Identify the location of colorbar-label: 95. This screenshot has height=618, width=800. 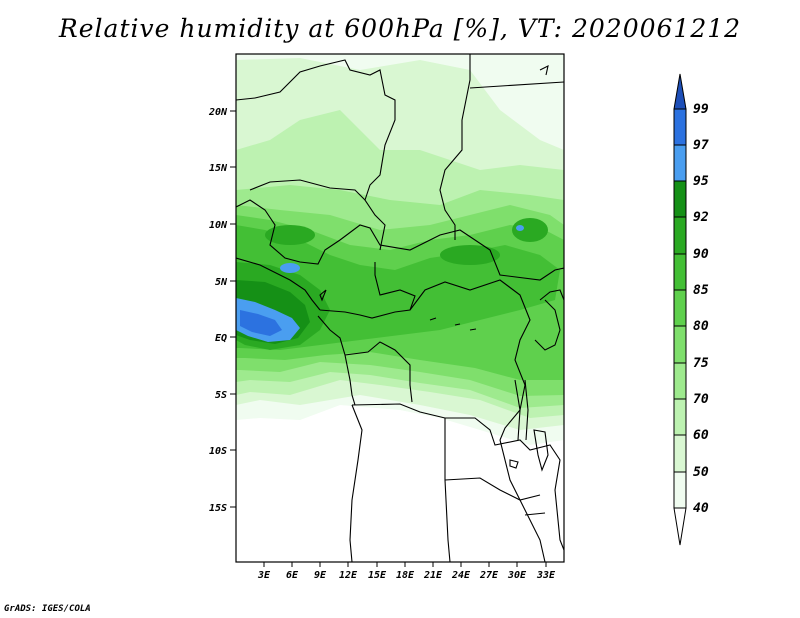
(701, 181).